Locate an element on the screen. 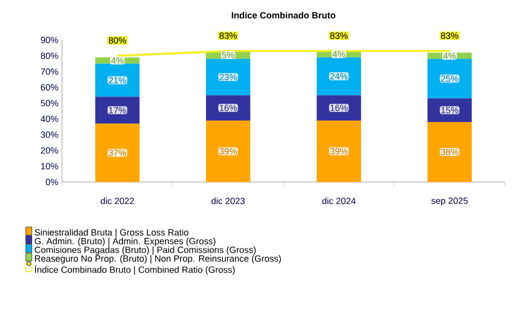 Image resolution: width=532 pixels, height=320 pixels. y-tick-label: 80% is located at coordinates (49, 55).